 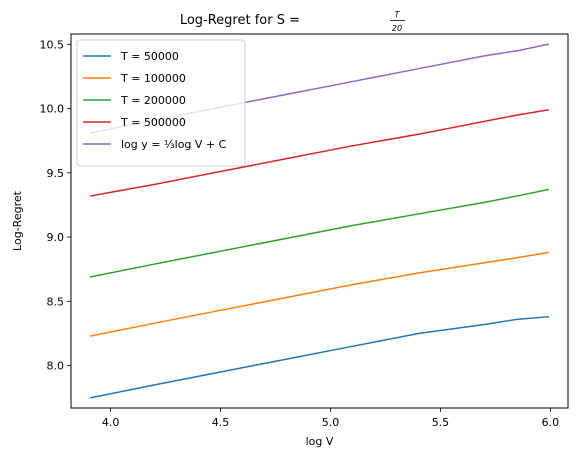 What do you see at coordinates (111, 422) in the screenshot?
I see `x-tick-label: 4.0` at bounding box center [111, 422].